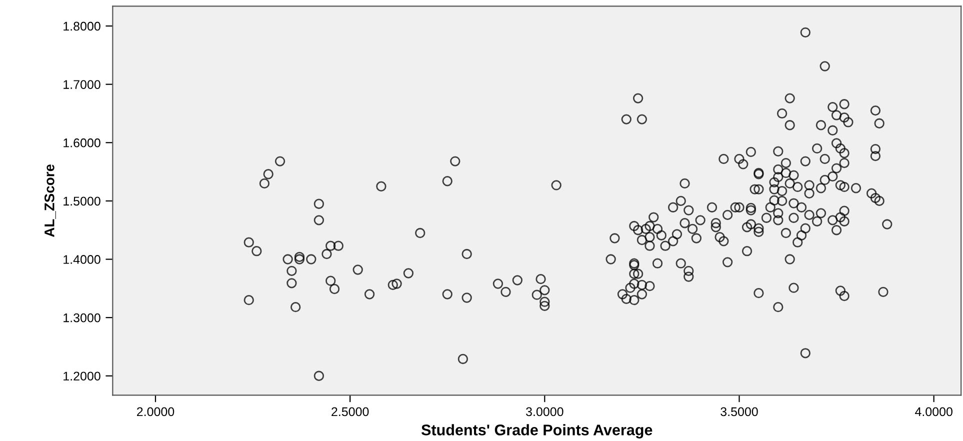  What do you see at coordinates (82, 317) in the screenshot?
I see `y-tick-label: 1.3000` at bounding box center [82, 317].